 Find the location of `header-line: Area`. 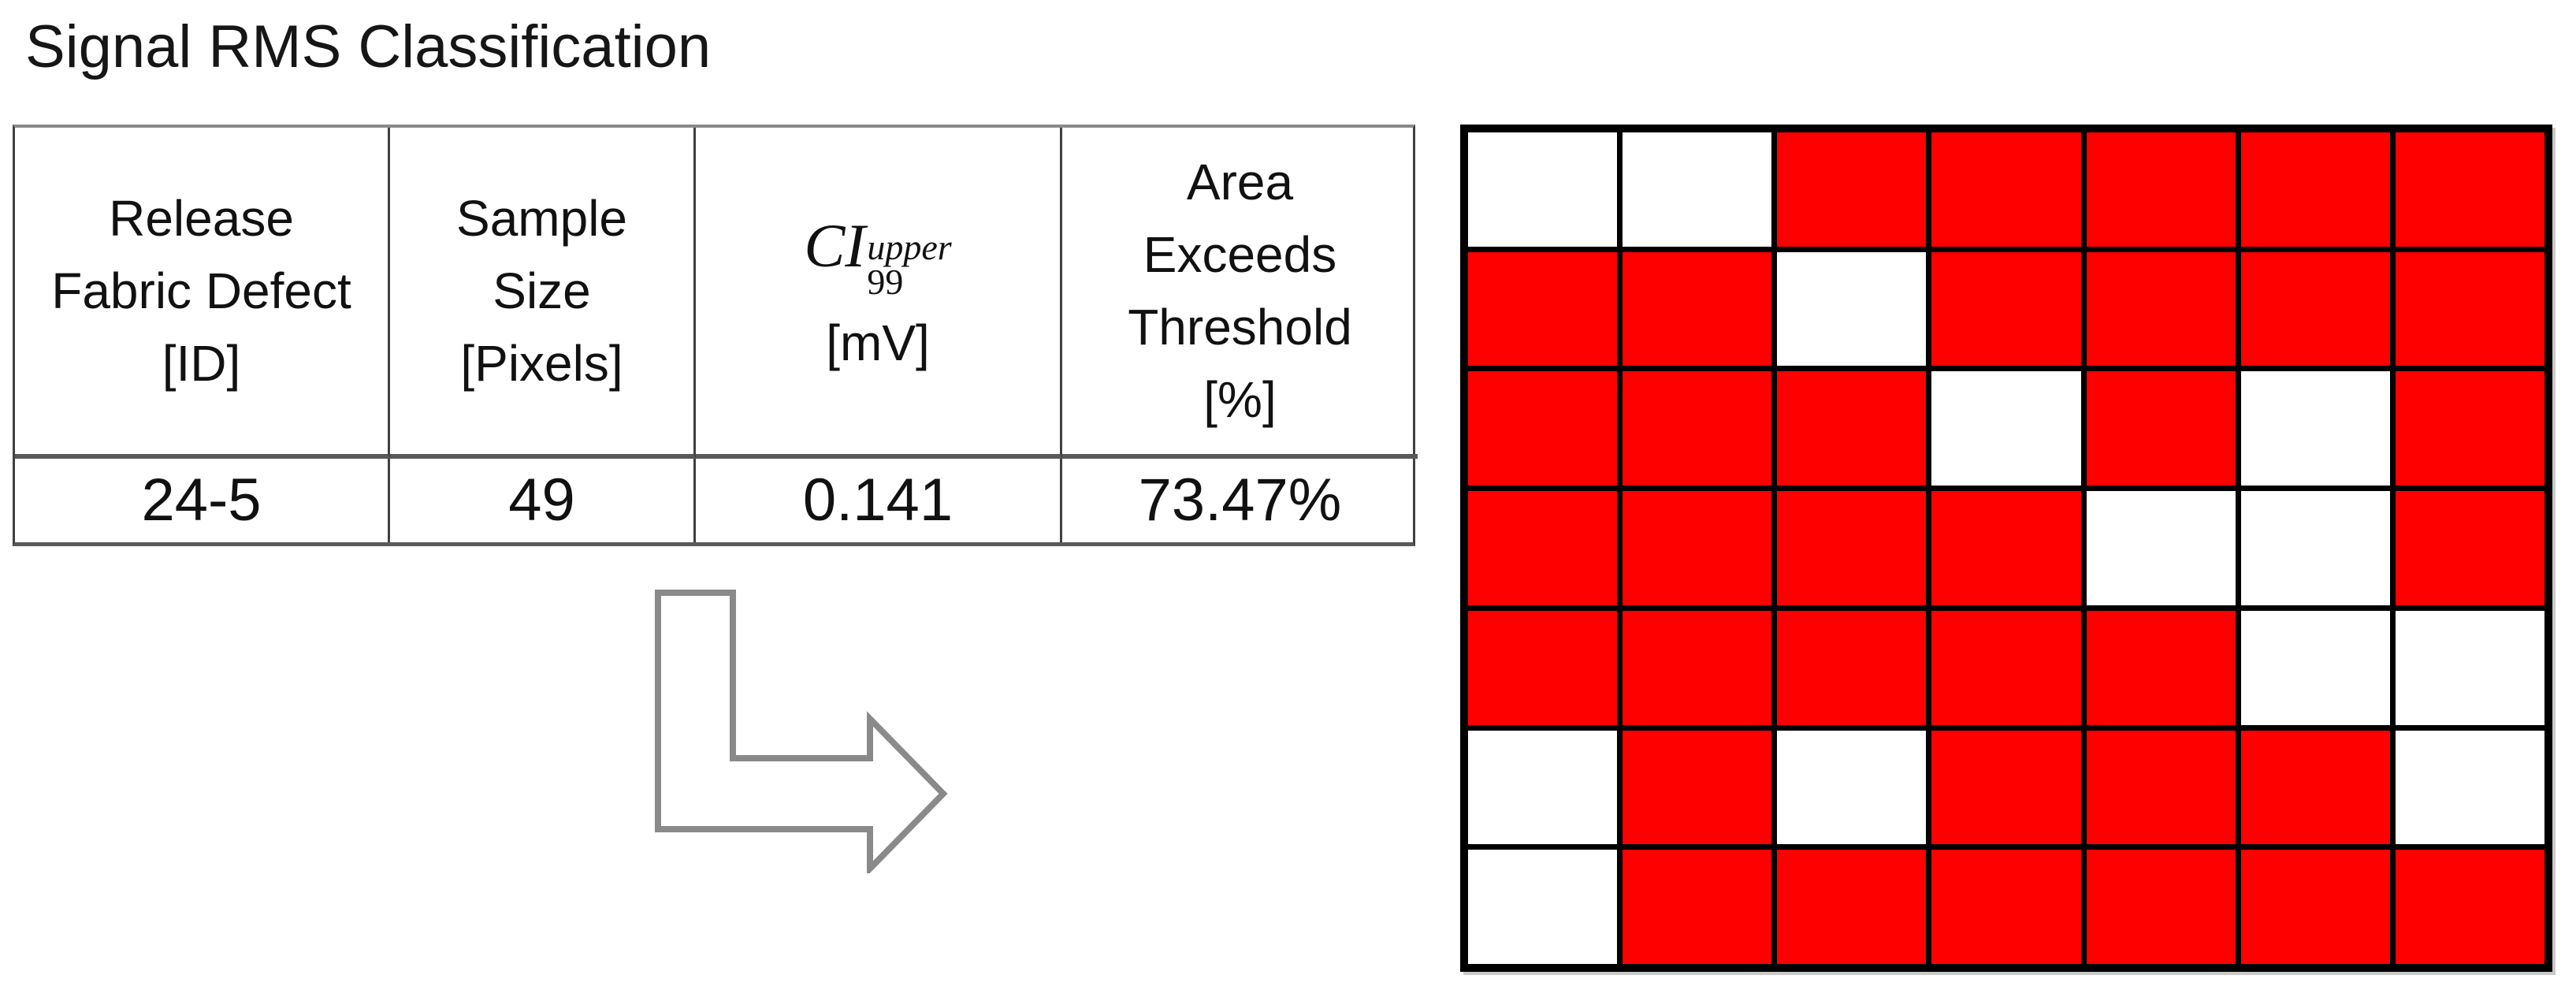

header-line: Area is located at coordinates (1240, 182).